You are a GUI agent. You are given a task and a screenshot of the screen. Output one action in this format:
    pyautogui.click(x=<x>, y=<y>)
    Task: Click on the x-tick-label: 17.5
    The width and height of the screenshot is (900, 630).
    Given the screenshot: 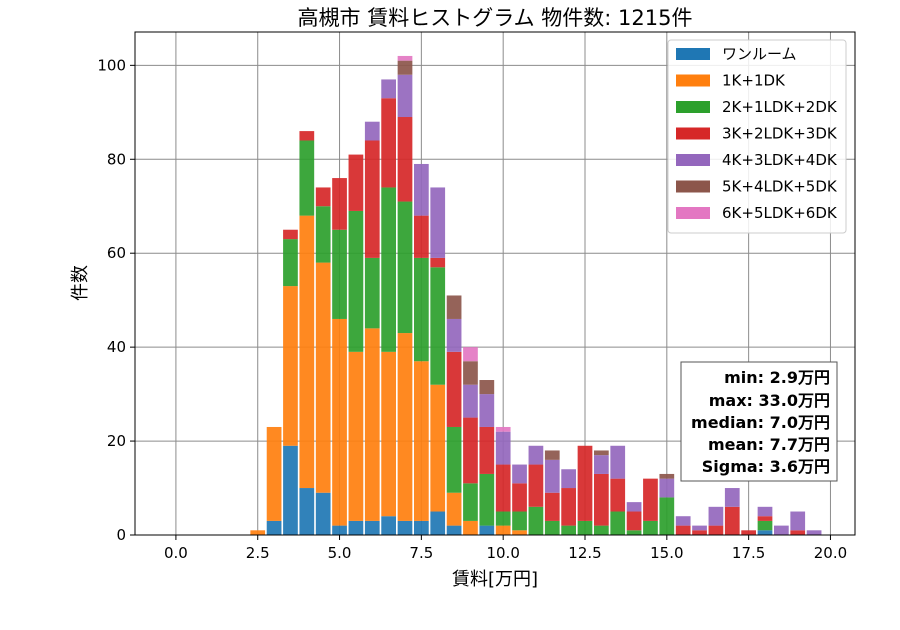 What is the action you would take?
    pyautogui.click(x=748, y=553)
    